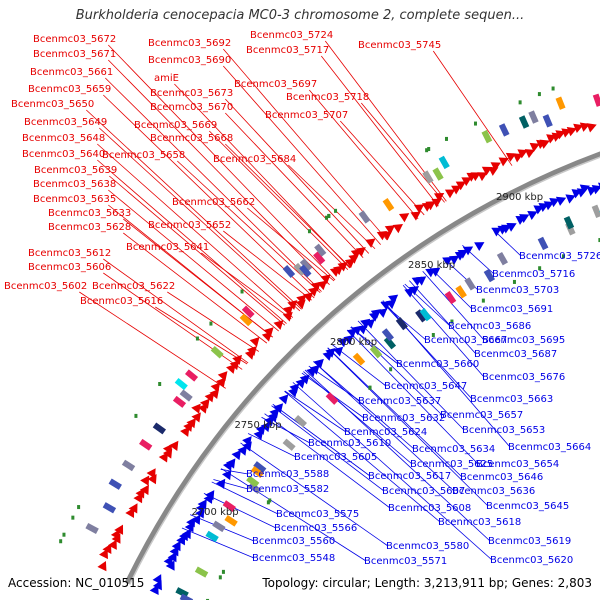 The width and height of the screenshot is (600, 600). I want to click on reverse-gene-label: Bcenmc03_5571, so click(405, 561).